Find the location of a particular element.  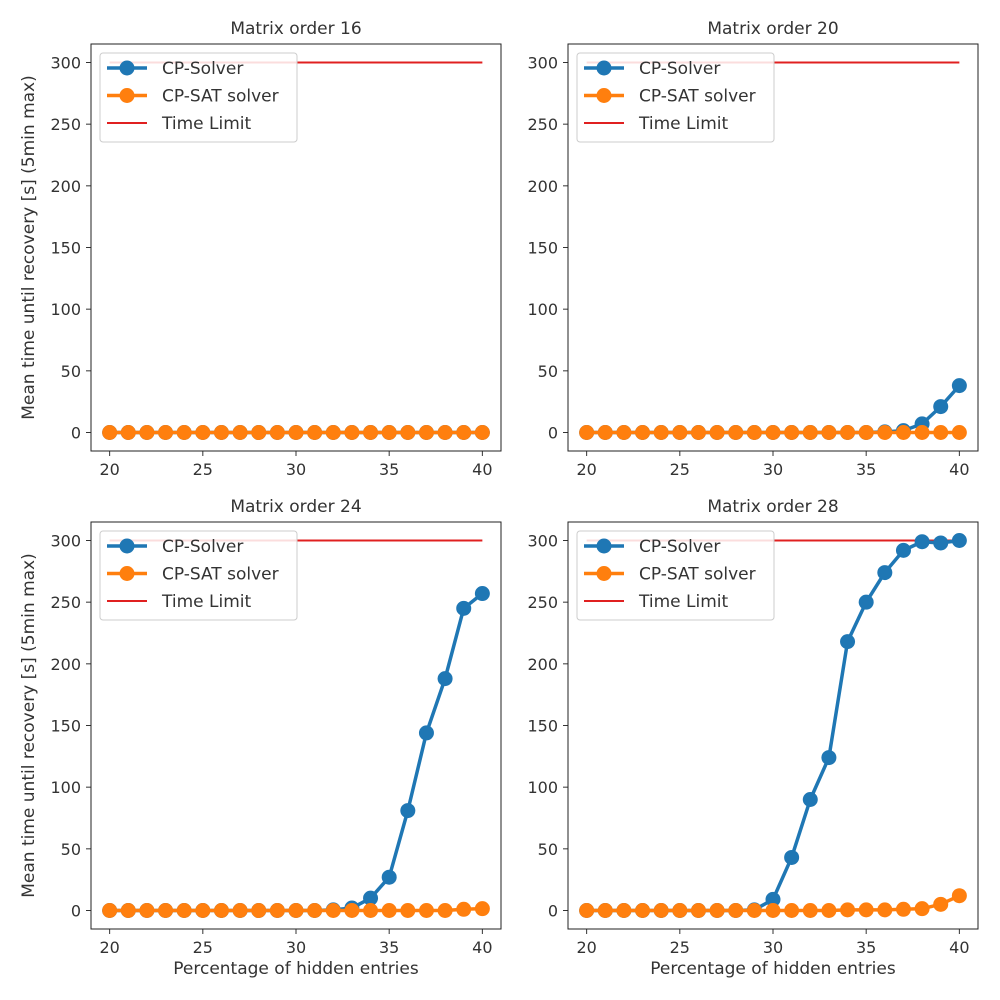

legend-box is located at coordinates (675, 97).